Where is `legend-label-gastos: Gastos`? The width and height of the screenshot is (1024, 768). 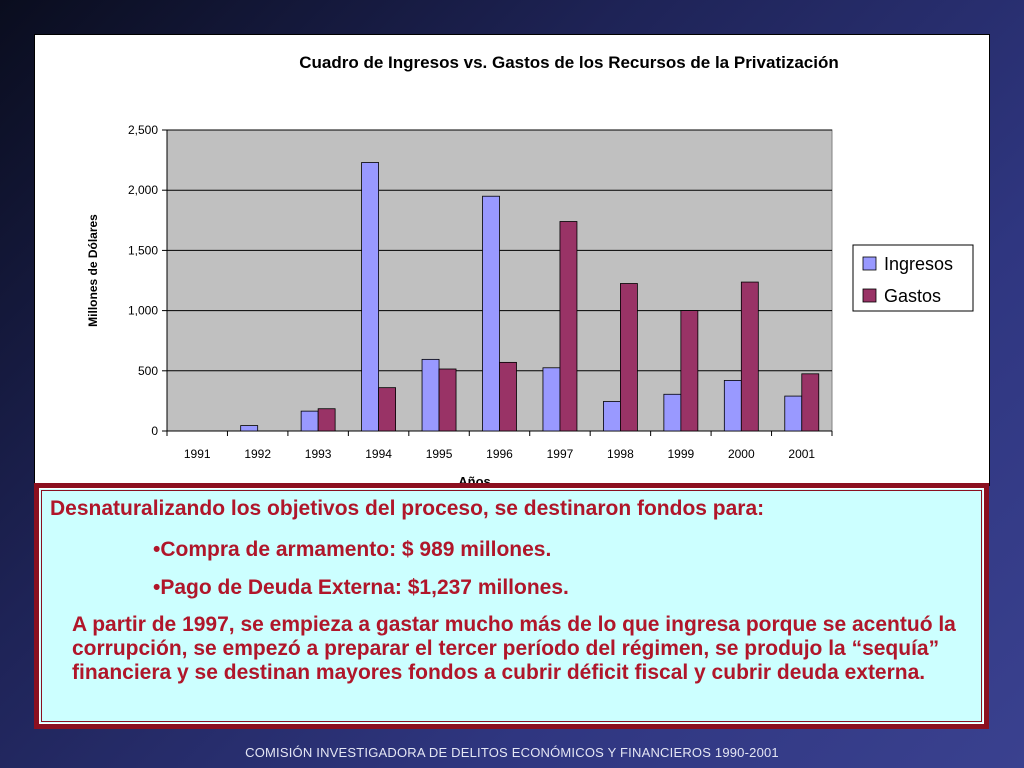 legend-label-gastos: Gastos is located at coordinates (912, 296).